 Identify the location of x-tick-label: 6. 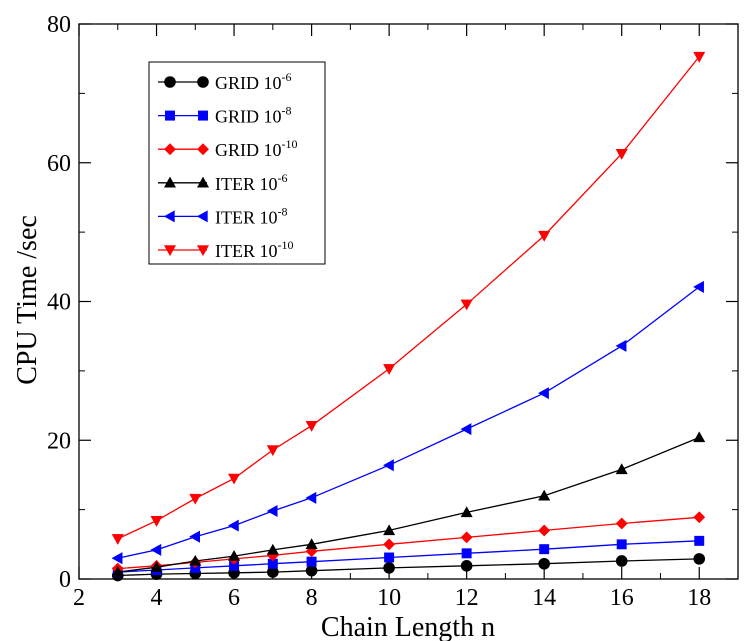
(234, 598).